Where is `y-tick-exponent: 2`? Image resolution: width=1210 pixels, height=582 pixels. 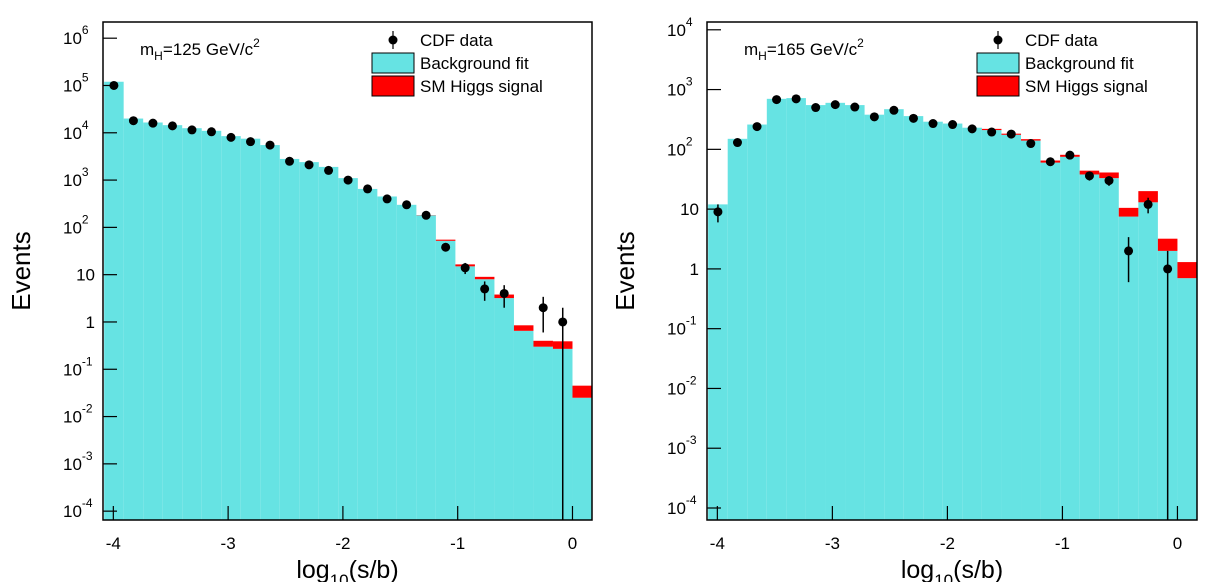 y-tick-exponent: 2 is located at coordinates (689, 141).